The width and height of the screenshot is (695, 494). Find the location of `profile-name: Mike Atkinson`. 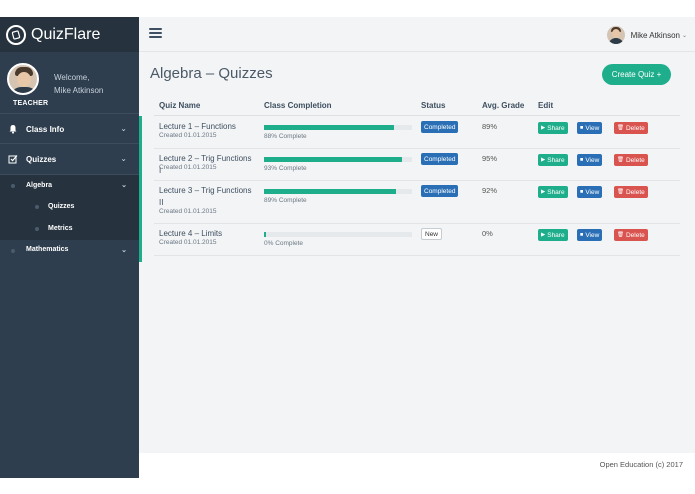

profile-name: Mike Atkinson is located at coordinates (79, 90).